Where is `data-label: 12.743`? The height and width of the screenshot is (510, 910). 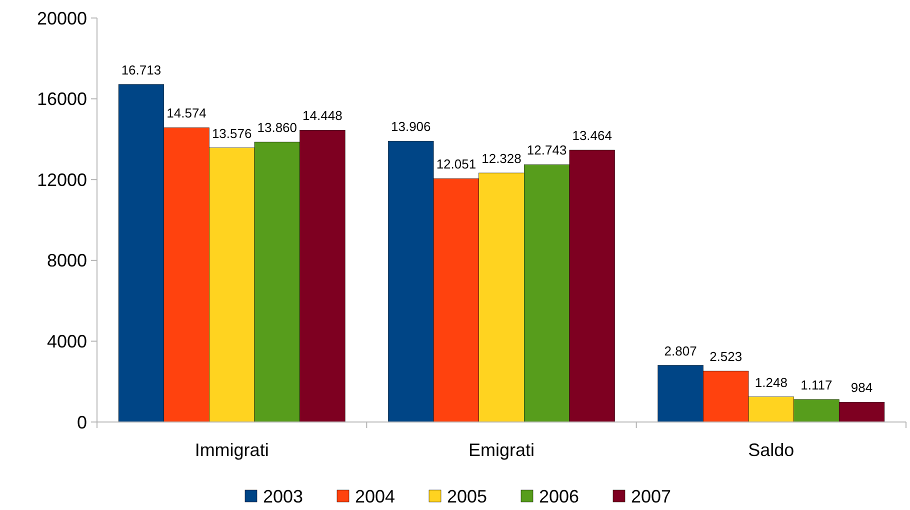 data-label: 12.743 is located at coordinates (546, 150).